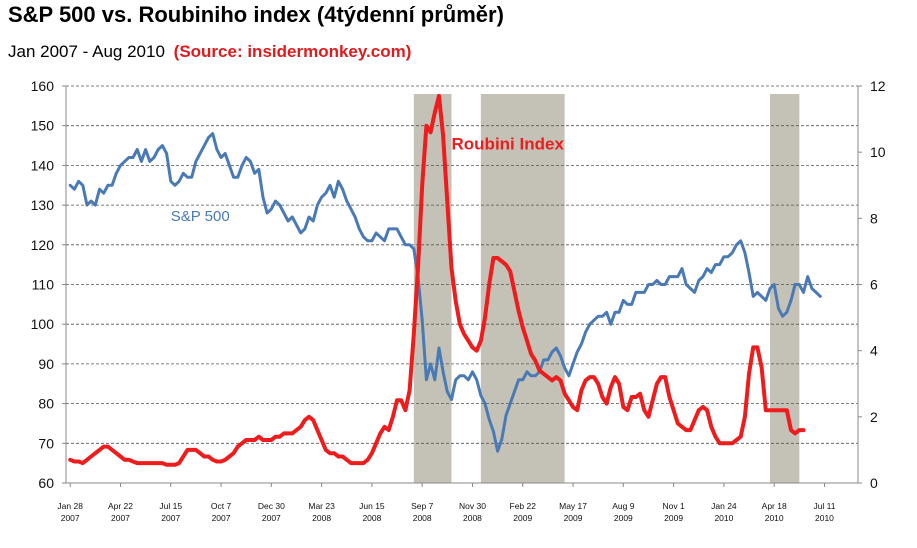 The image size is (917, 548). What do you see at coordinates (70, 506) in the screenshot?
I see `x-tick-label: Jan 28` at bounding box center [70, 506].